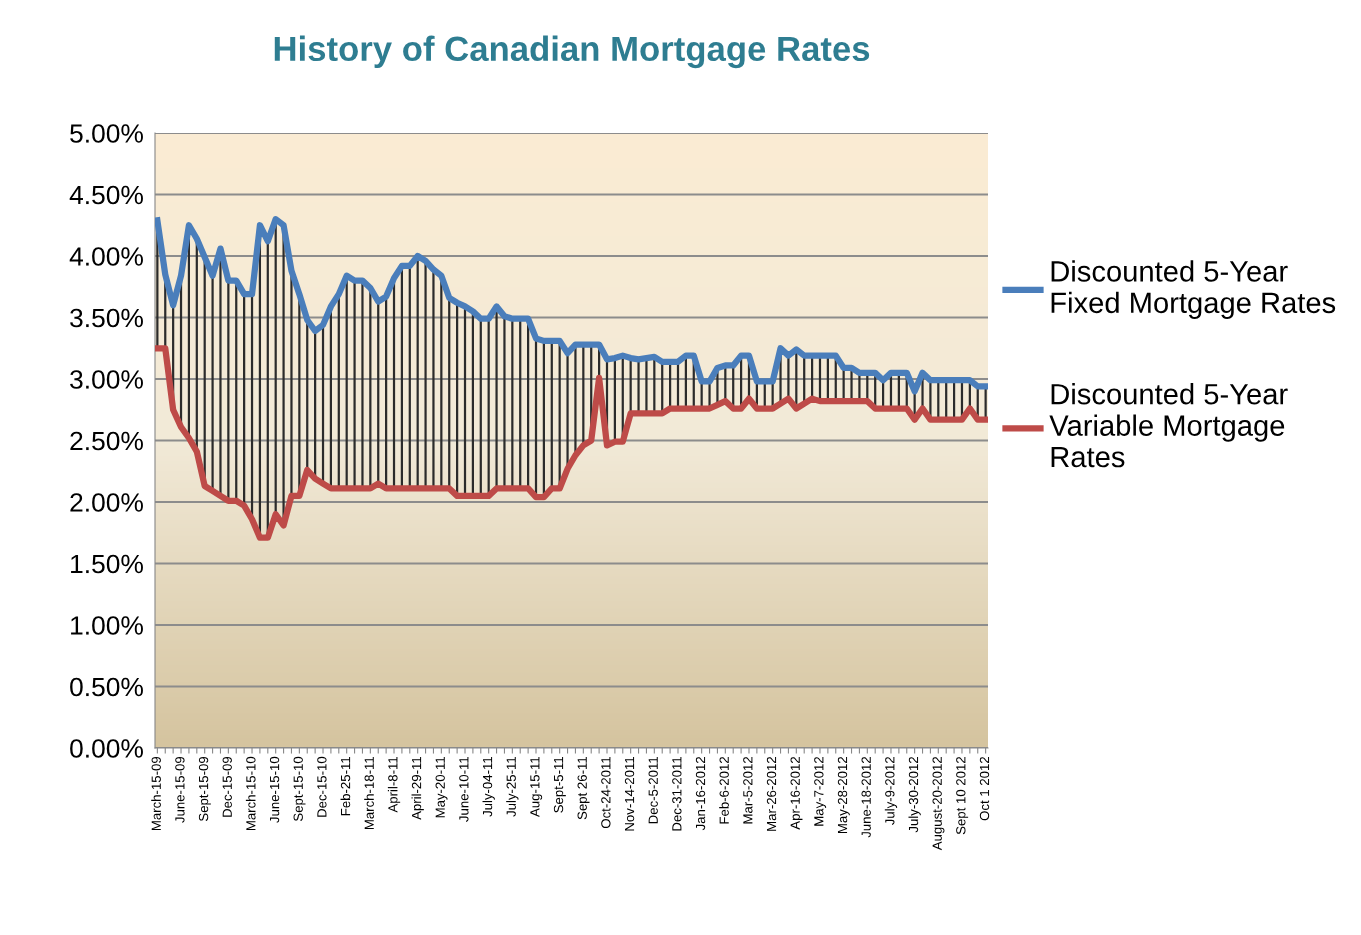 Image resolution: width=1361 pixels, height=935 pixels. I want to click on x-tick-label: Sept-15-10, so click(299, 789).